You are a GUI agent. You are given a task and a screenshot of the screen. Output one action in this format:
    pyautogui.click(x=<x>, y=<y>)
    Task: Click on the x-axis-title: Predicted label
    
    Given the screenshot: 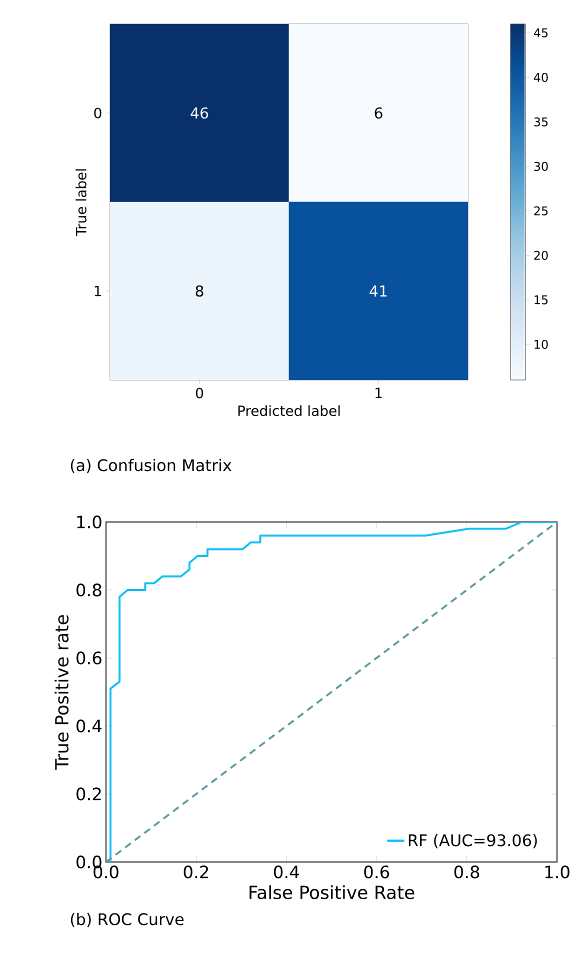 What is the action you would take?
    pyautogui.click(x=289, y=410)
    